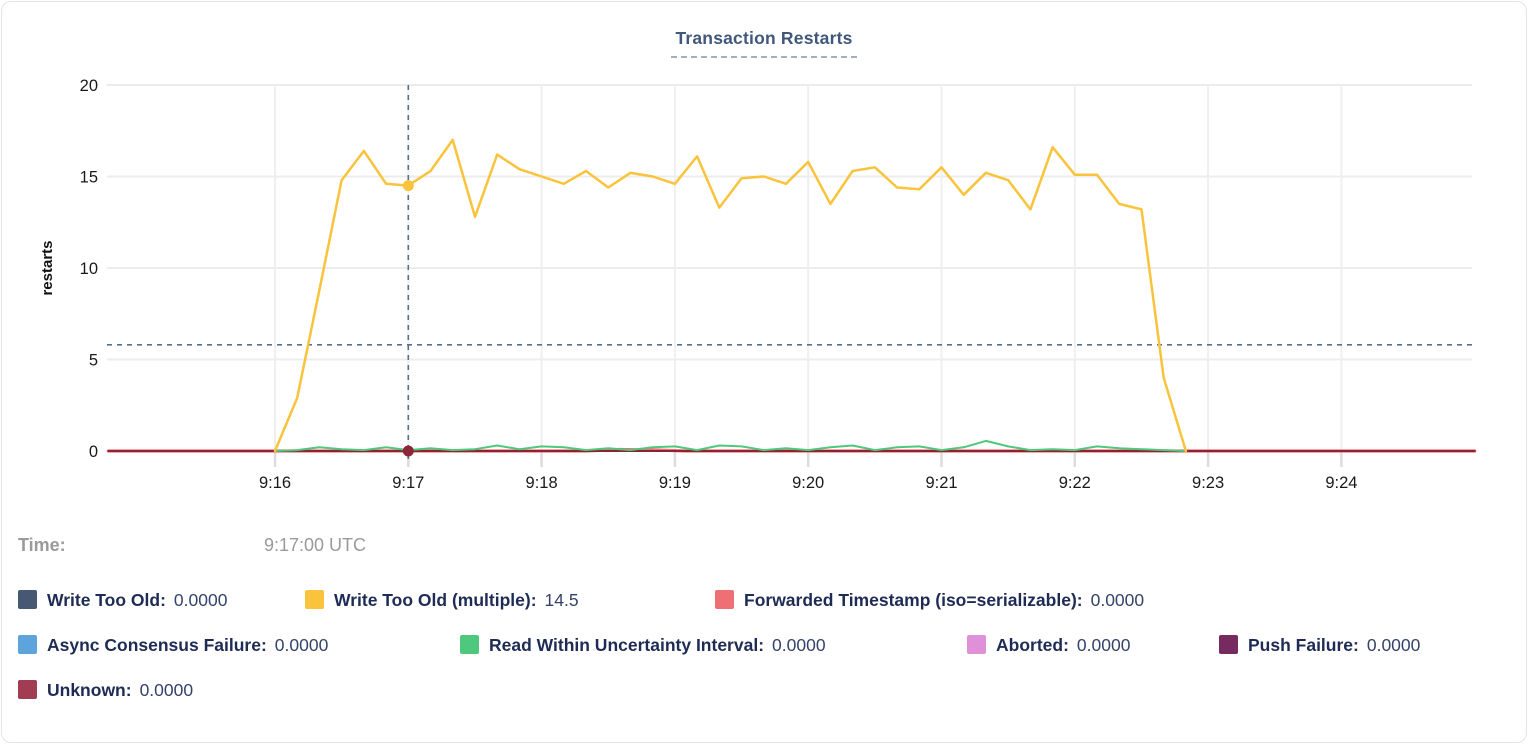 The height and width of the screenshot is (744, 1528). What do you see at coordinates (93, 452) in the screenshot?
I see `y-tick-label: 0` at bounding box center [93, 452].